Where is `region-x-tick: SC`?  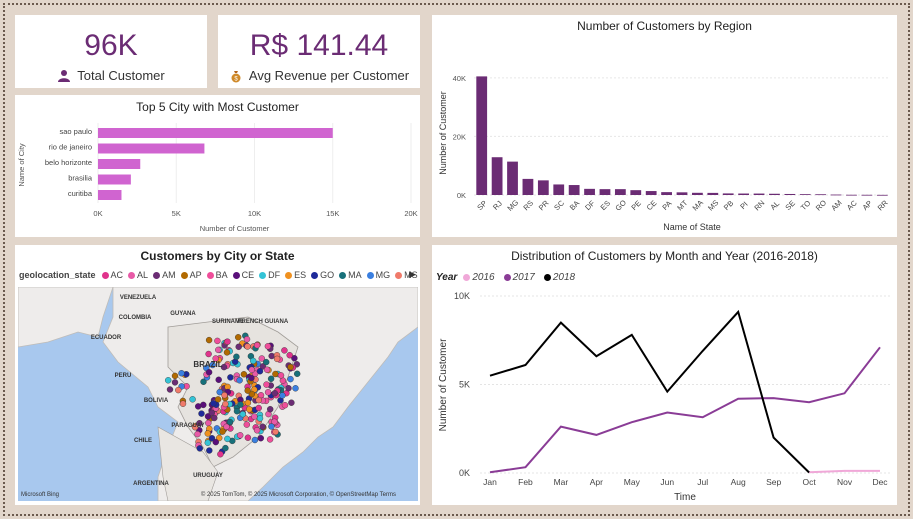
region-x-tick: SC is located at coordinates (559, 205).